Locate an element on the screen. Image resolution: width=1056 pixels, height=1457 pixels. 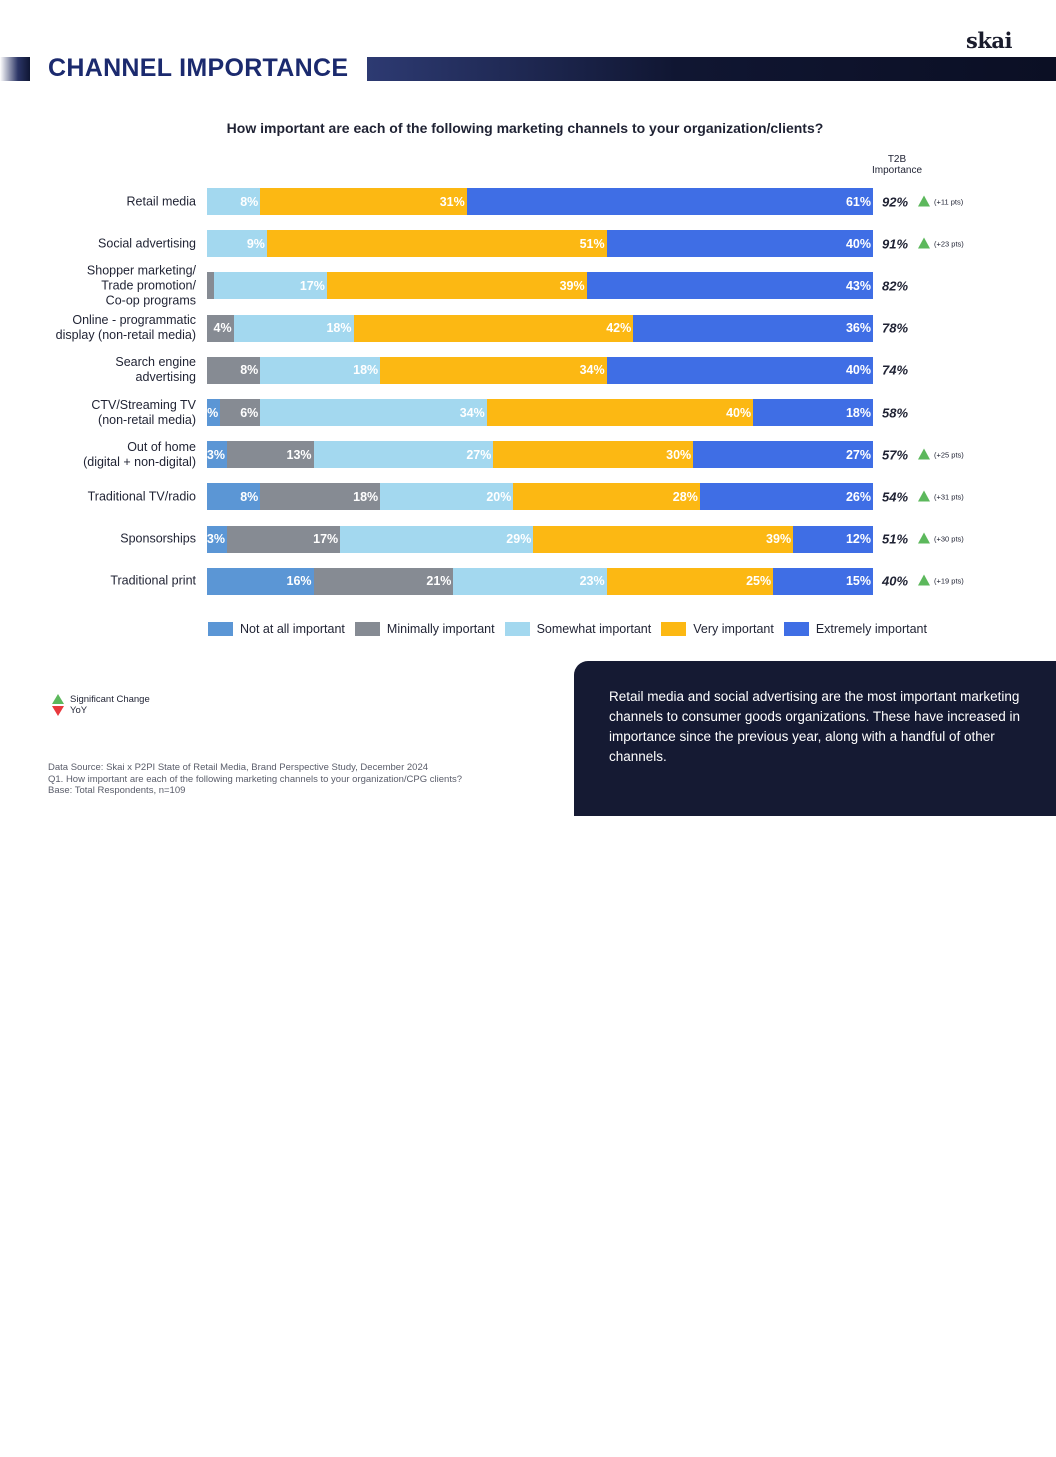
bar-data-label: 27% is located at coordinates (858, 454).